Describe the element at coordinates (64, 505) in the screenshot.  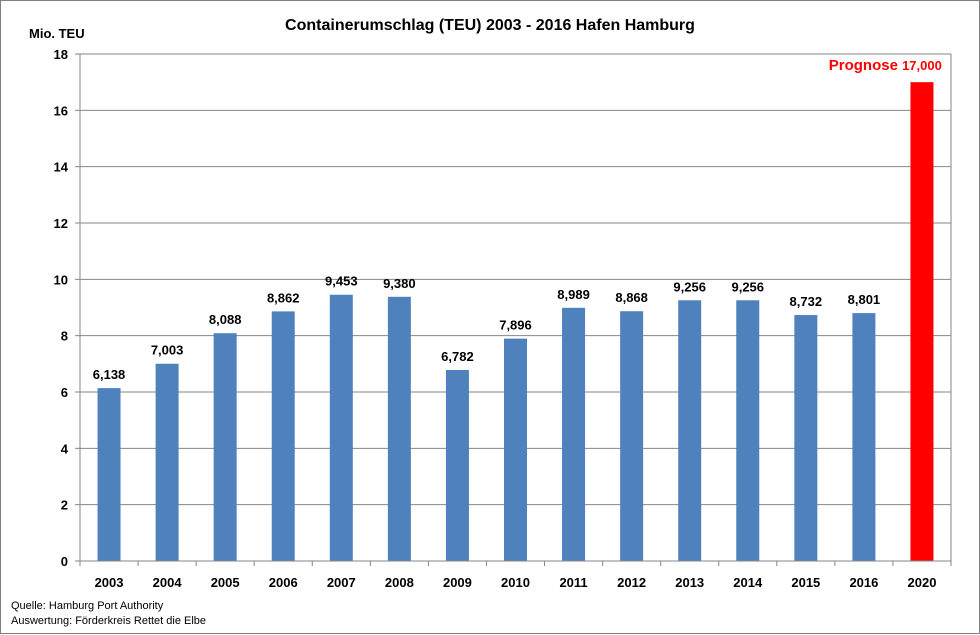
I see `y-tick-label: 2` at that location.